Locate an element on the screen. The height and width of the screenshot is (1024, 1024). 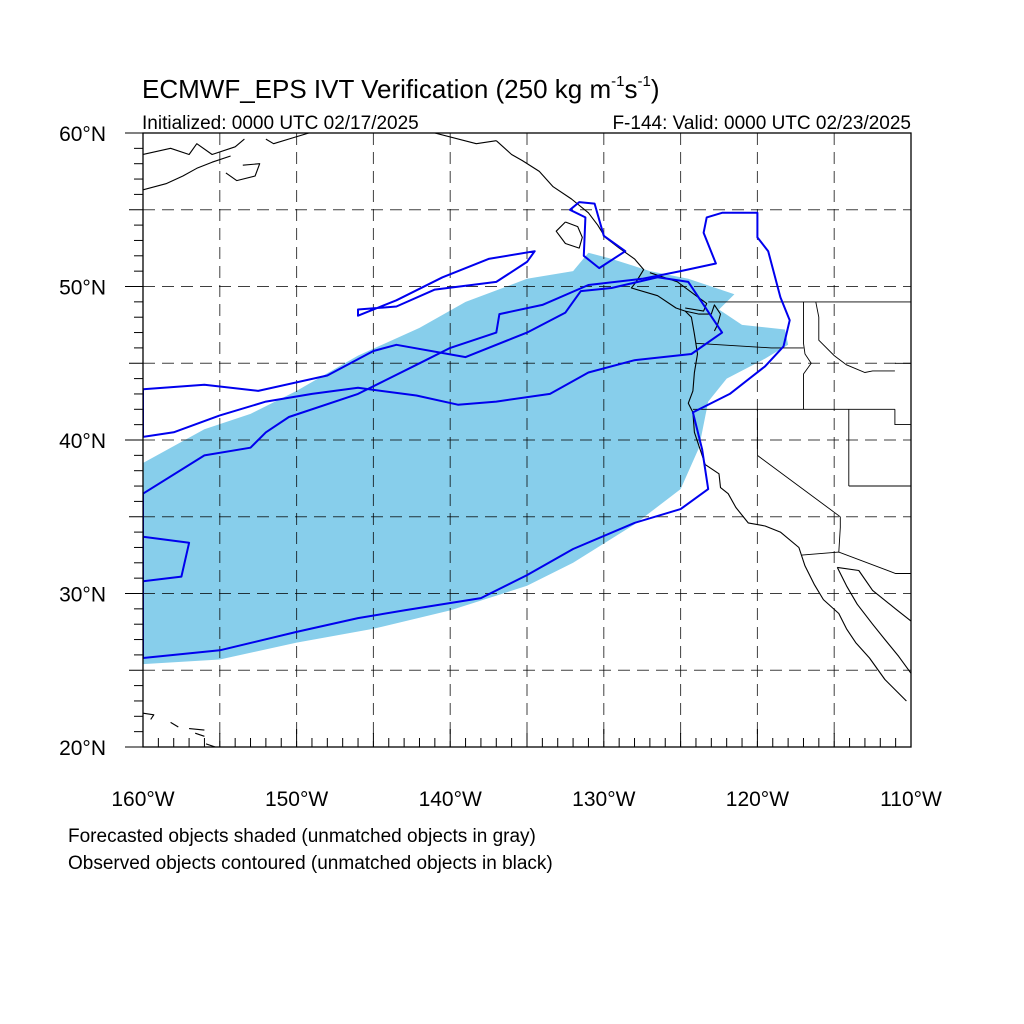
x-tick-label: 140°W is located at coordinates (450, 799).